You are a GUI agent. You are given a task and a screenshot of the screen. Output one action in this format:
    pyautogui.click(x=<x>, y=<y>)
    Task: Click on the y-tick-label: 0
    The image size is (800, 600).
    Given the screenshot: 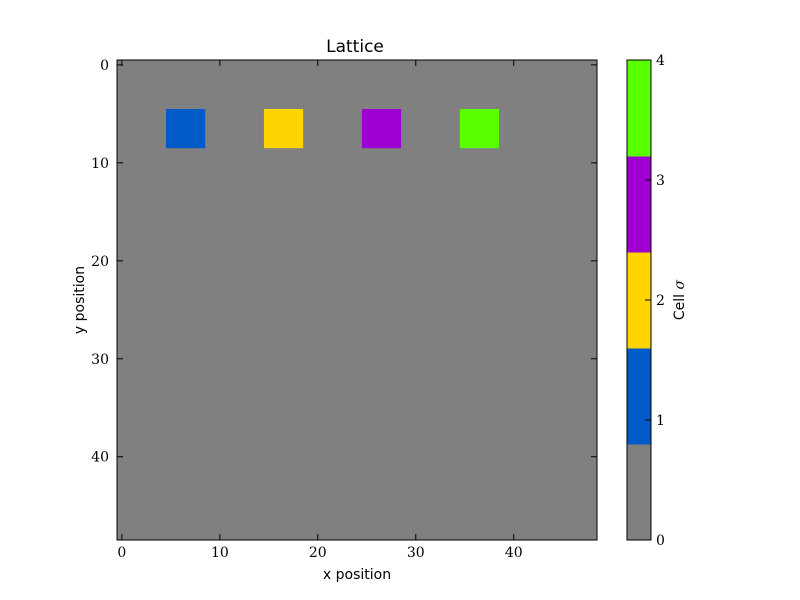 What is the action you would take?
    pyautogui.click(x=104, y=66)
    